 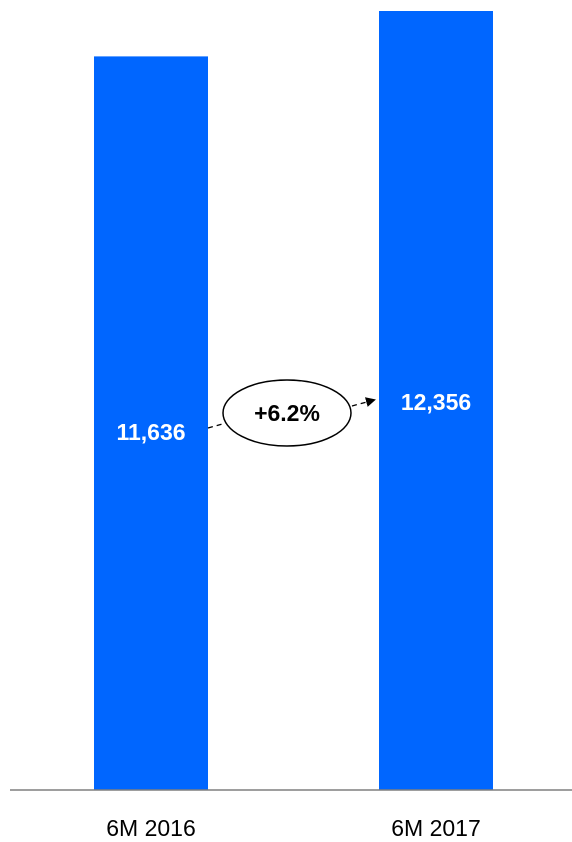 I want to click on change-arrow, so click(x=363, y=402).